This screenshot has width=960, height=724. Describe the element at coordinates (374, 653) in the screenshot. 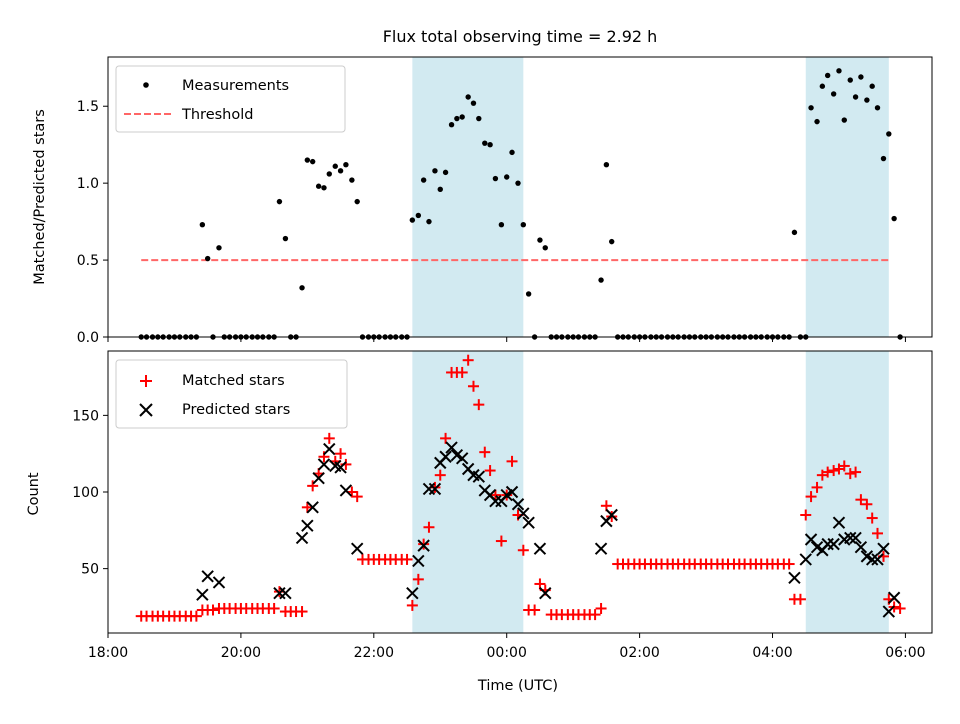

I see `x-tick-label: 22:00` at that location.